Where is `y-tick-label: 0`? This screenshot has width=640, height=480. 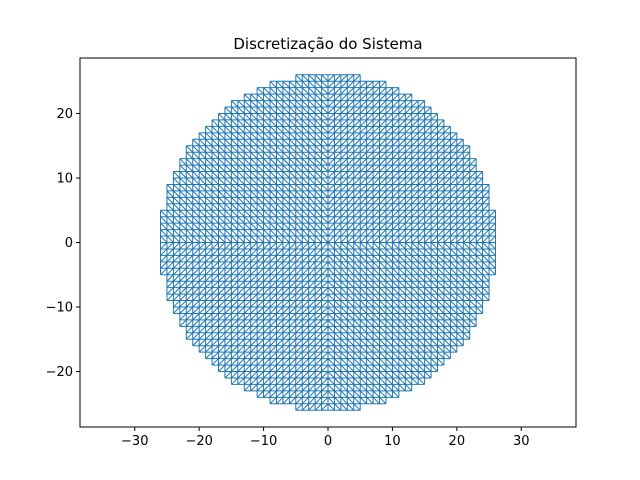 y-tick-label: 0 is located at coordinates (69, 243).